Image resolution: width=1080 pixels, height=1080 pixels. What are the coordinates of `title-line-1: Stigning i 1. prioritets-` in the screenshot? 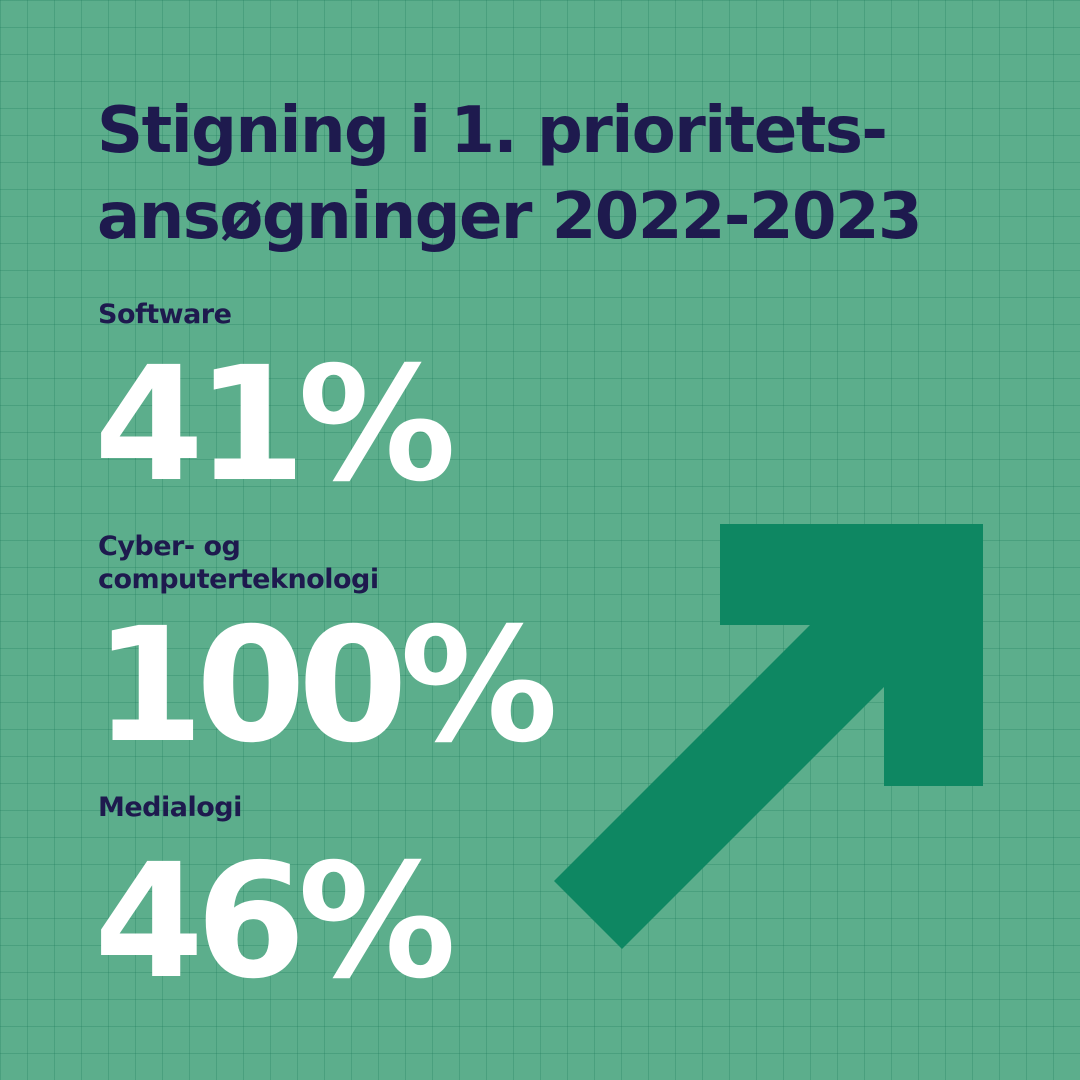 It's located at (492, 131).